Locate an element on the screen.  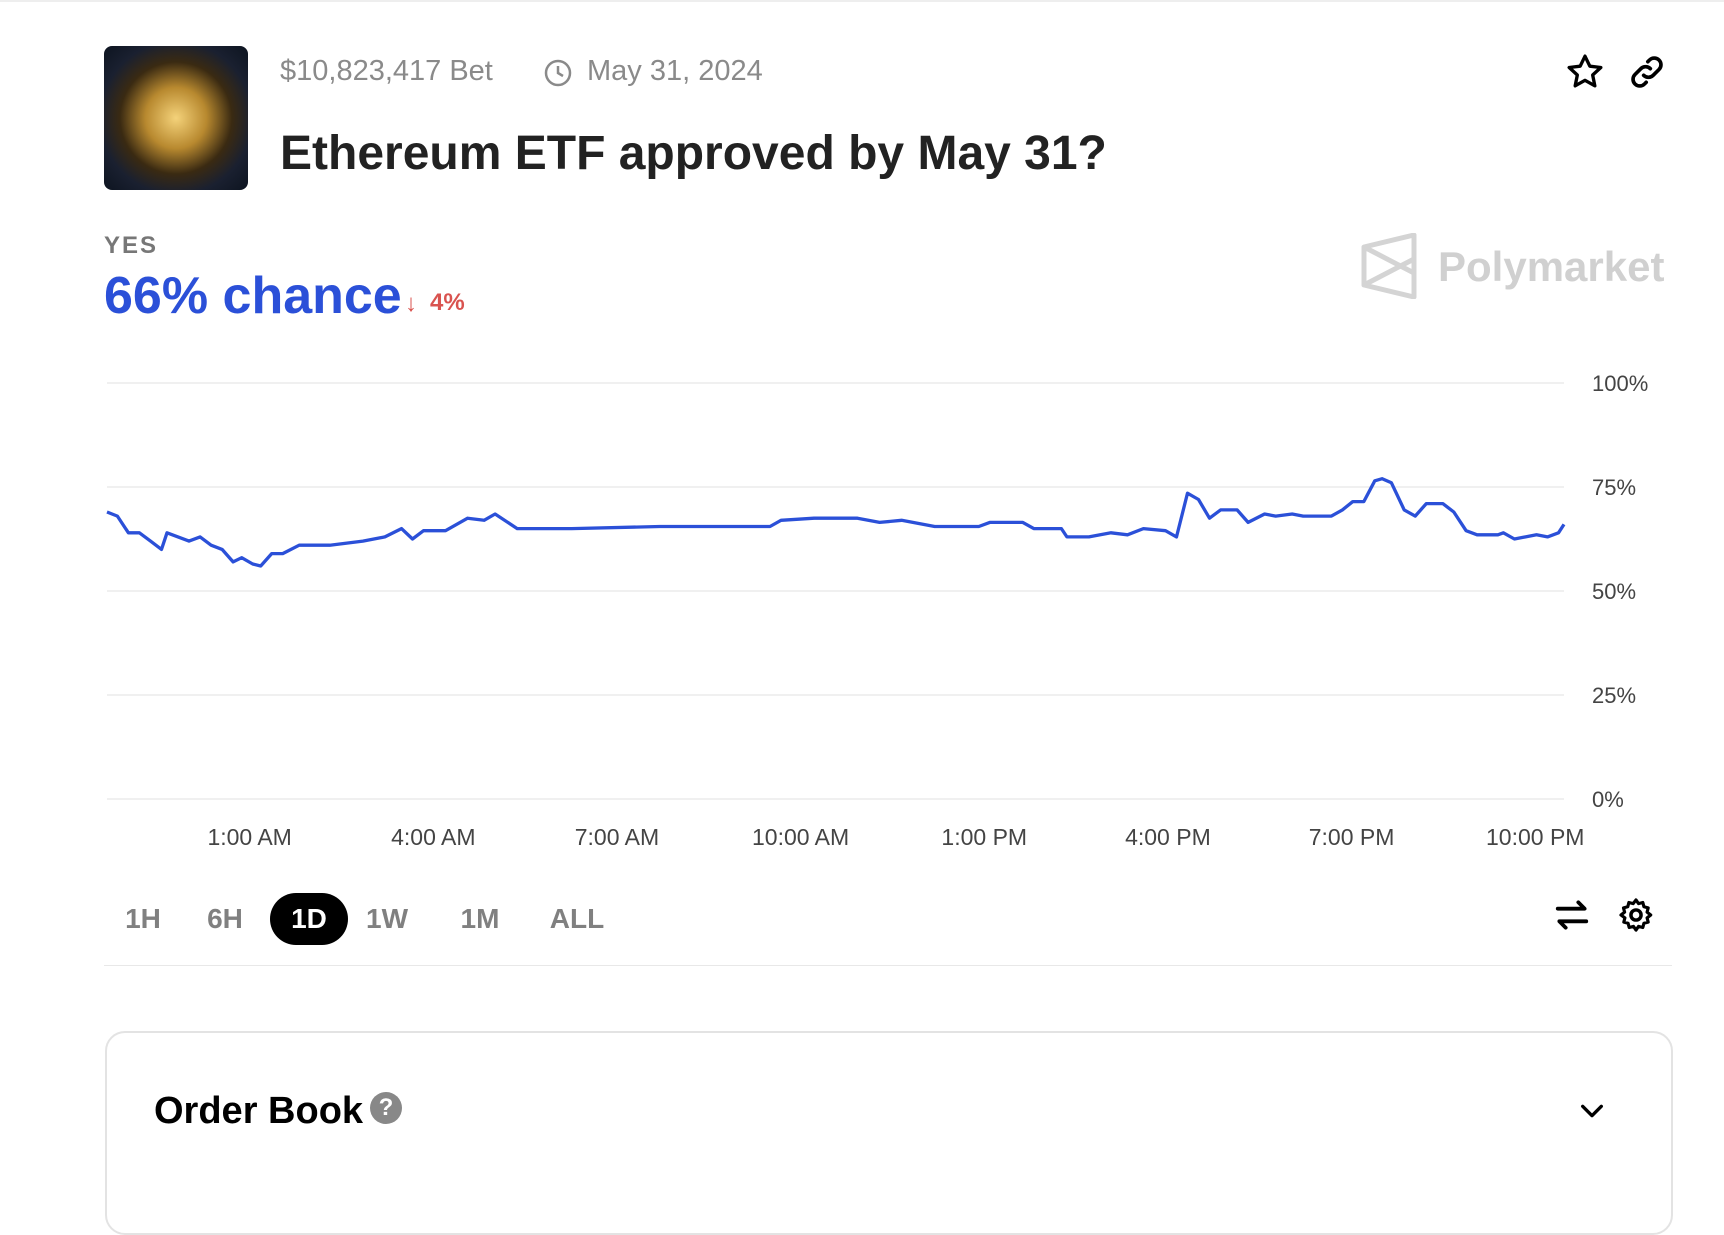
settings-button is located at coordinates (1636, 915).